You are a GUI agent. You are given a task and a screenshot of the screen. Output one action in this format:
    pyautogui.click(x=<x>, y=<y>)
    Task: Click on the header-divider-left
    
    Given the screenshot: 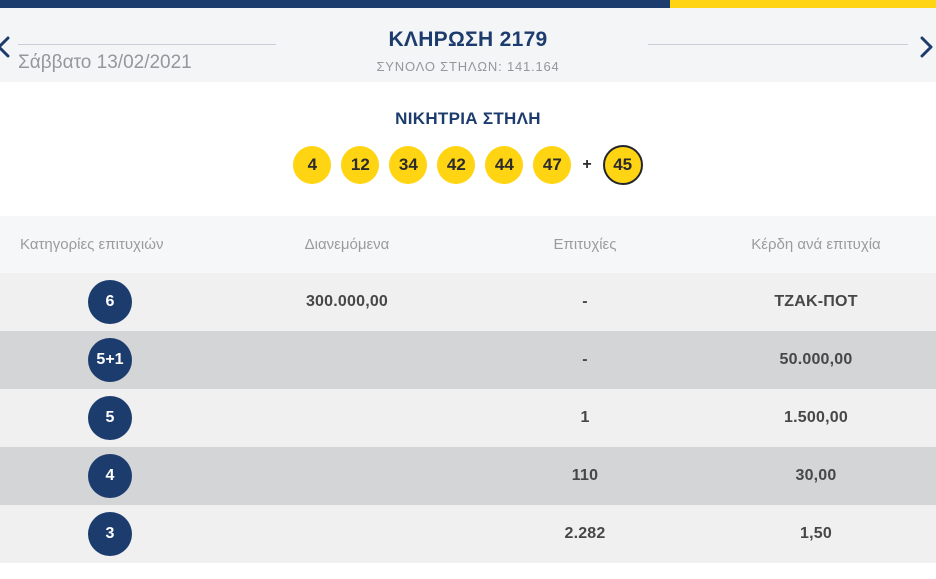 What is the action you would take?
    pyautogui.click(x=147, y=44)
    